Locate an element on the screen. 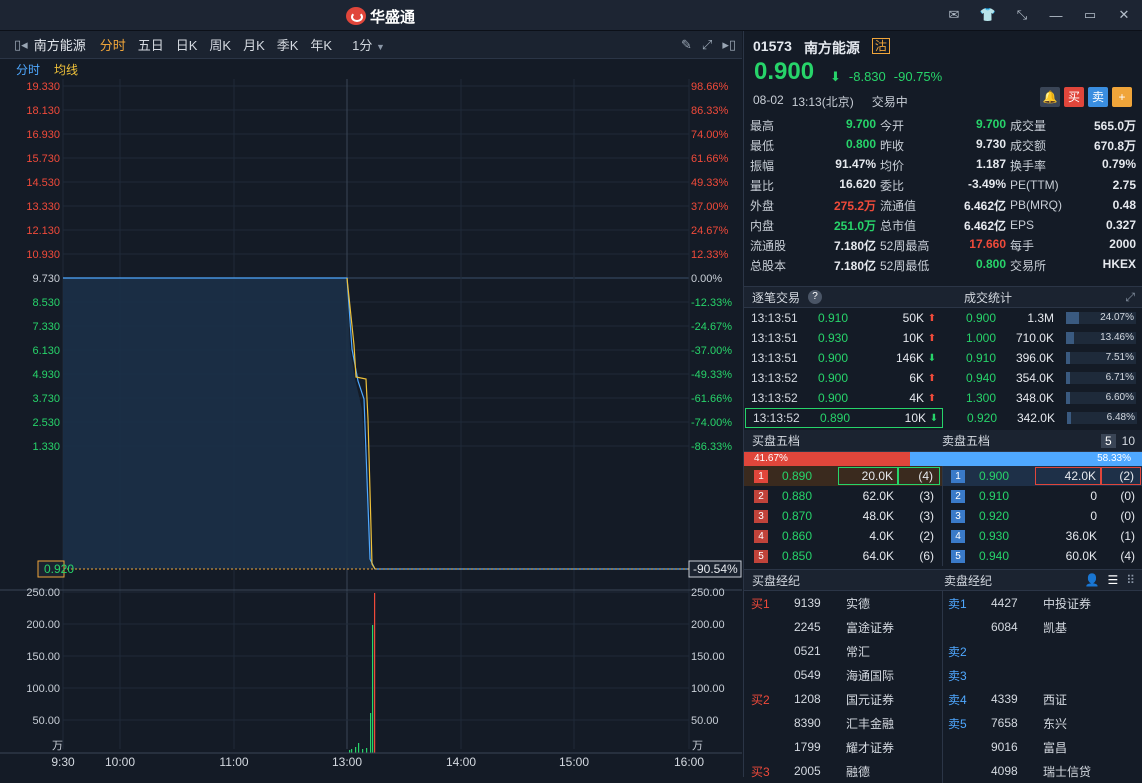  ten-levels-button: 10 is located at coordinates (1128, 440).